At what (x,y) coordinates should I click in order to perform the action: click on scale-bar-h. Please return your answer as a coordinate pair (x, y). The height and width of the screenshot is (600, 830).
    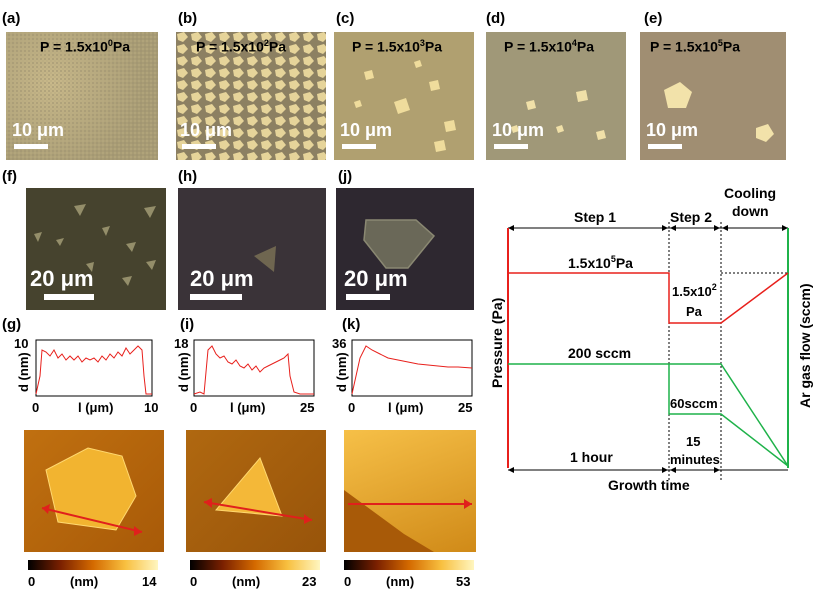
    Looking at the image, I should click on (216, 297).